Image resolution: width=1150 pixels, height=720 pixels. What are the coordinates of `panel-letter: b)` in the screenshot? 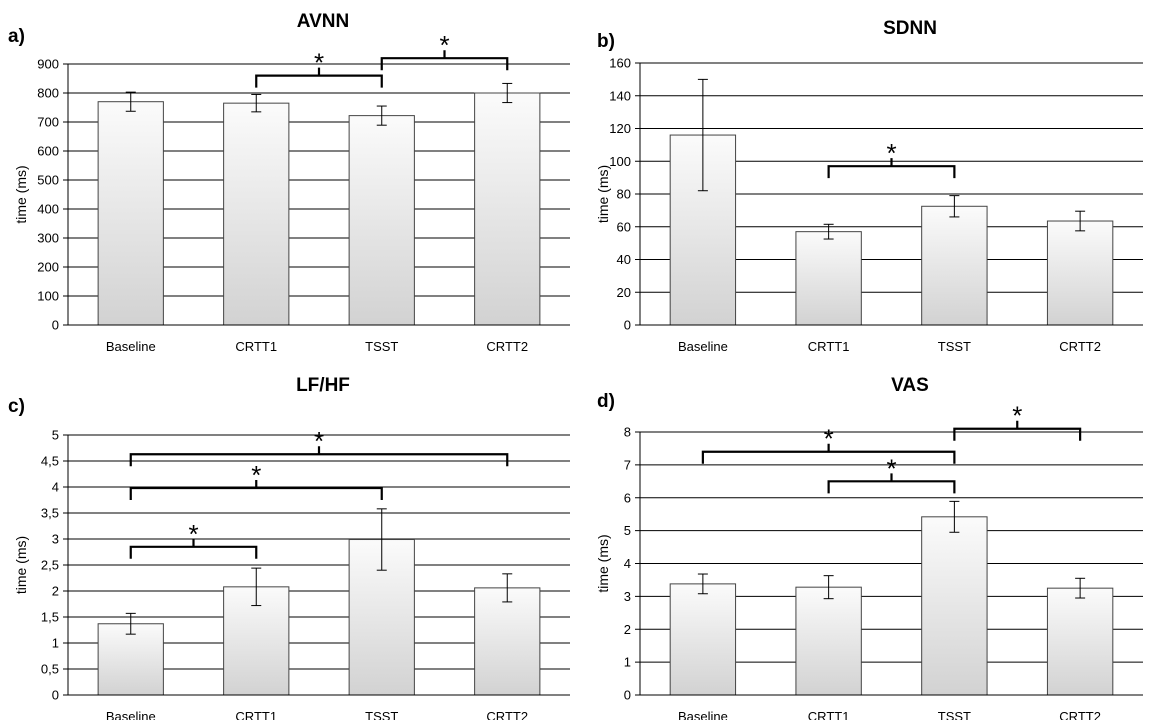 It's located at (606, 41).